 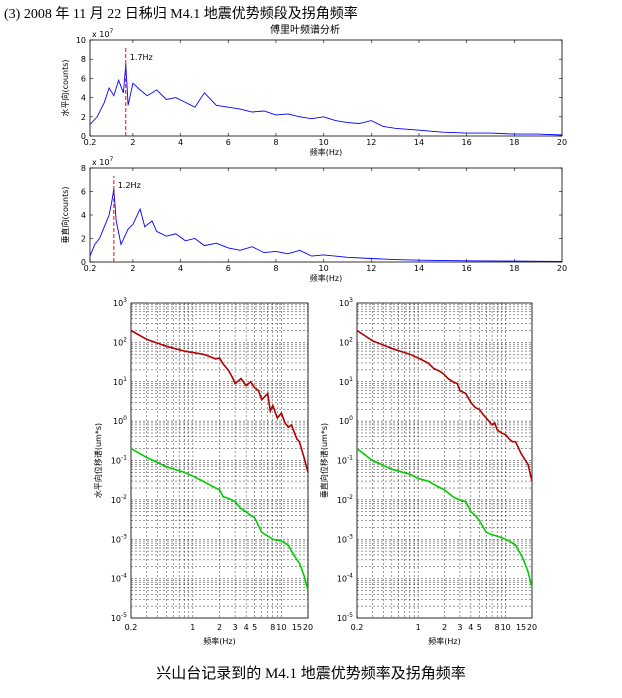 I want to click on y-tick-label: 10, so click(x=81, y=40).